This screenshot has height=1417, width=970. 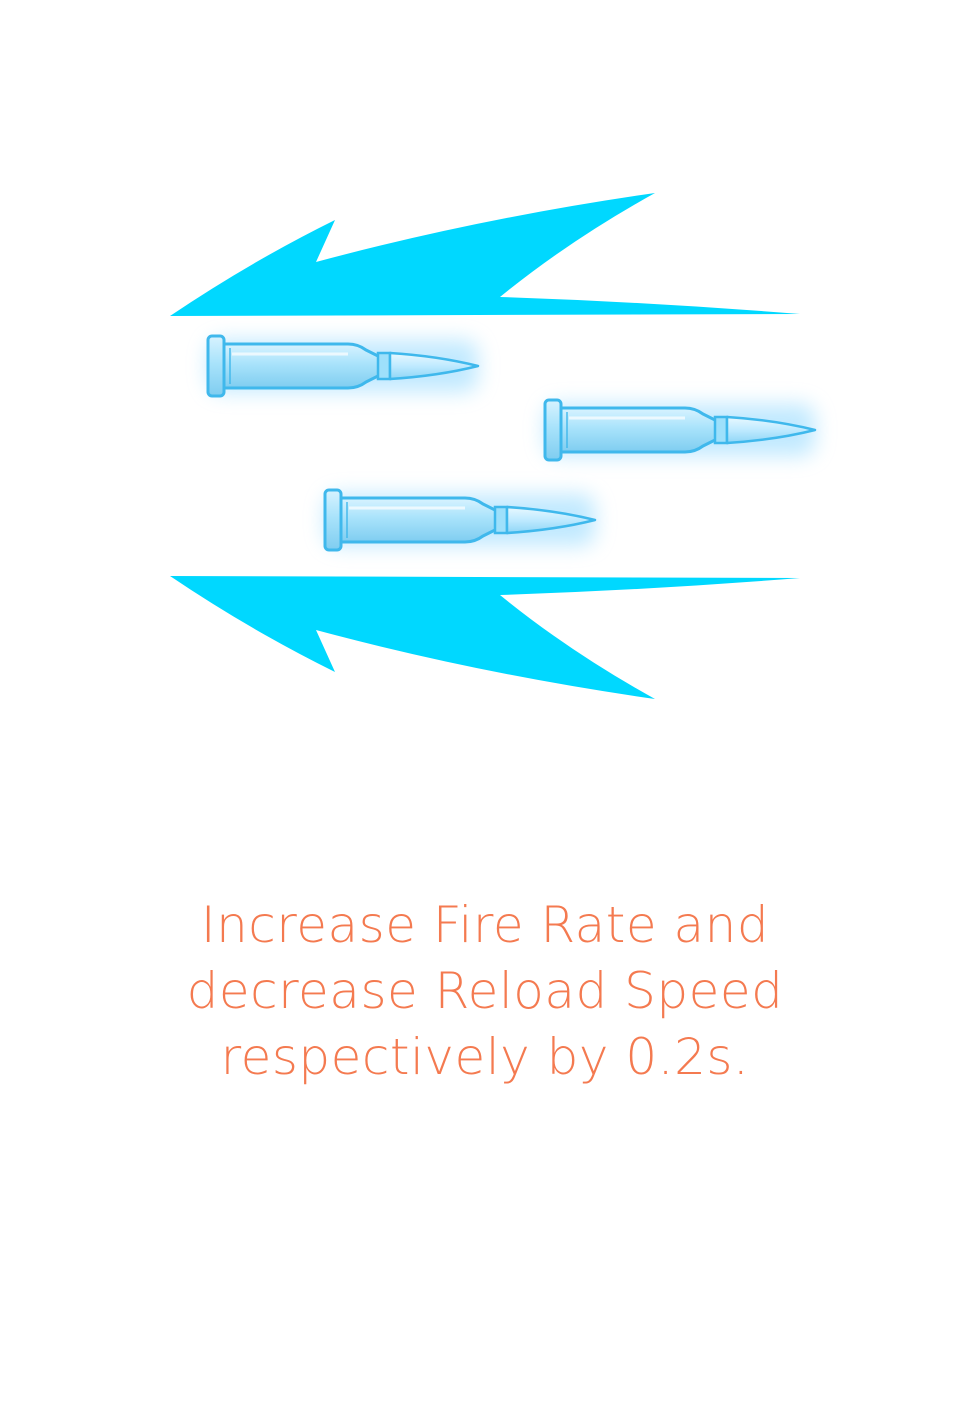 What do you see at coordinates (485, 925) in the screenshot?
I see `description-line: Increase Fire Rate and` at bounding box center [485, 925].